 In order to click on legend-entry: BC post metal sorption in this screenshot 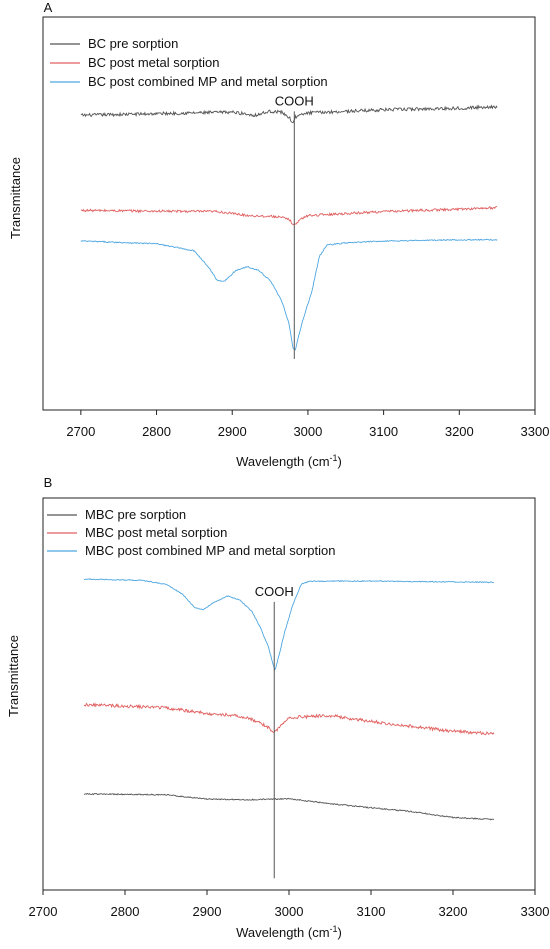, I will do `click(154, 62)`.